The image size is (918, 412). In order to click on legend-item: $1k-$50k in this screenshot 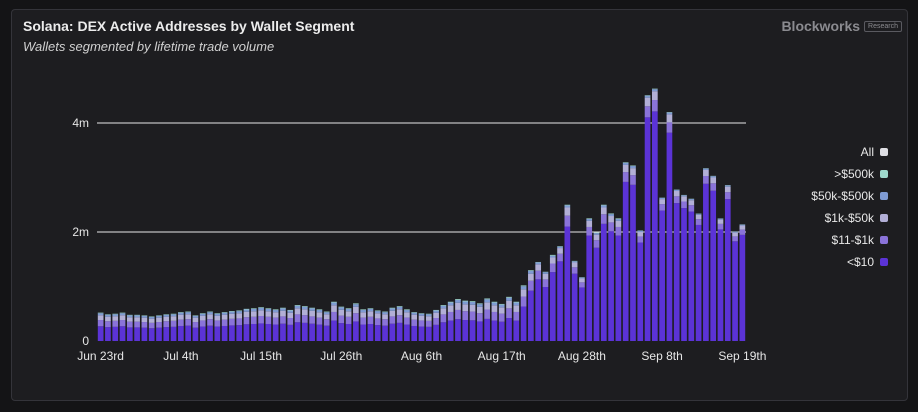, I will do `click(856, 217)`.